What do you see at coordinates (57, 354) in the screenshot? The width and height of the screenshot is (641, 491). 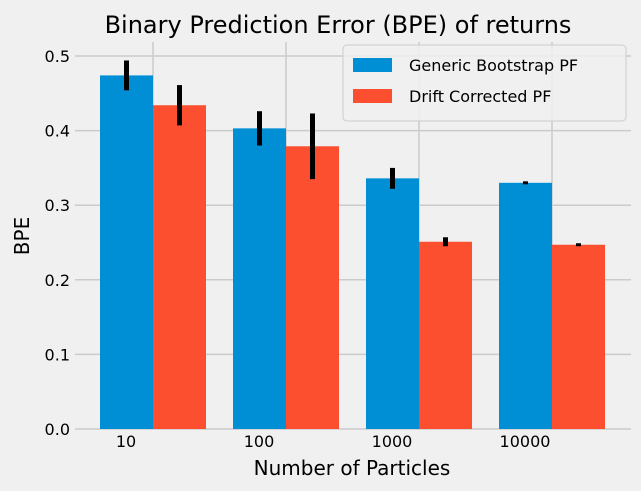 I see `y-tick-label: 0.1` at bounding box center [57, 354].